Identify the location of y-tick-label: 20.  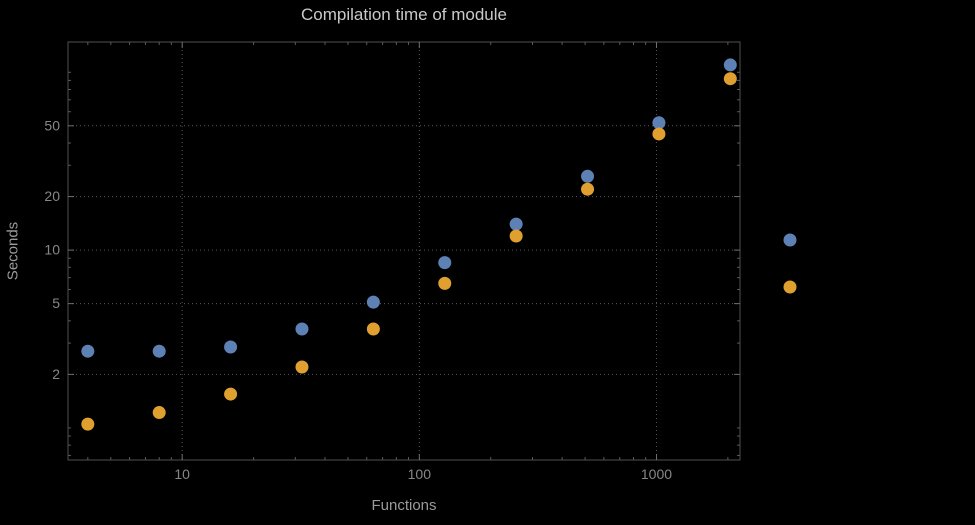
(52, 196).